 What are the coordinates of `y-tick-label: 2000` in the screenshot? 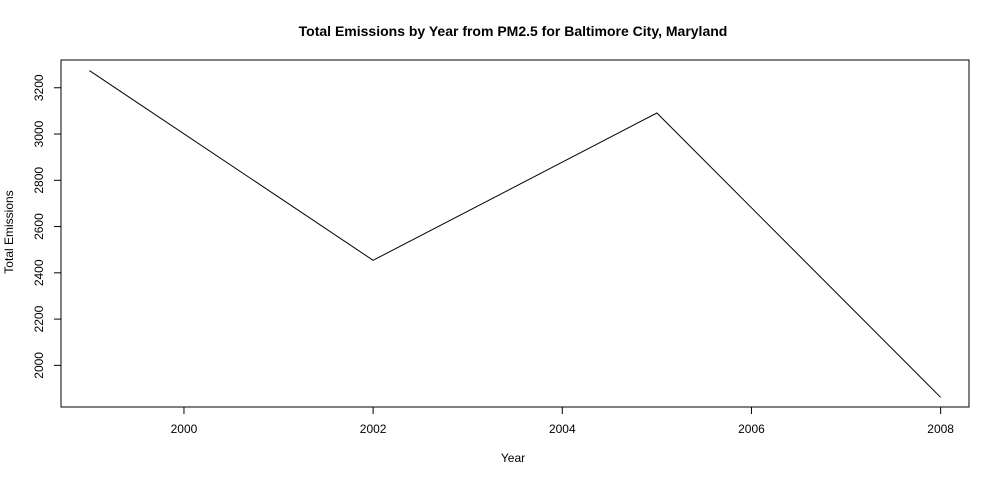 It's located at (39, 365).